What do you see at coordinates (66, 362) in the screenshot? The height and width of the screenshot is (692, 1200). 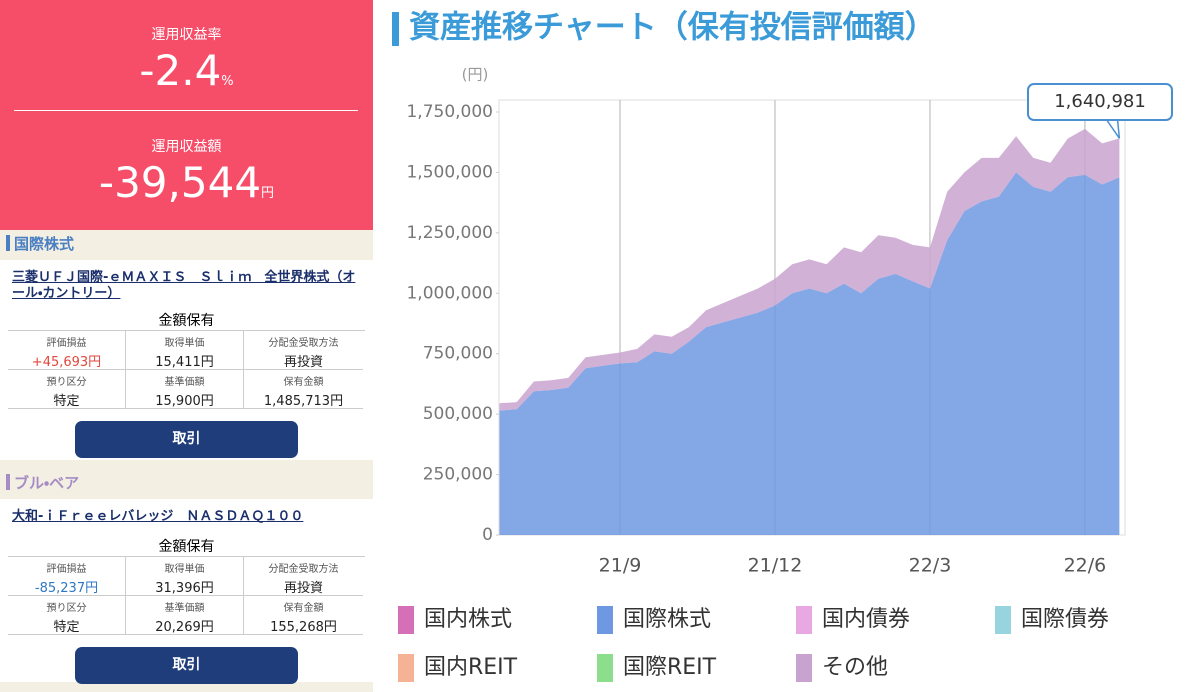 I see `cell-value: +45,693円` at bounding box center [66, 362].